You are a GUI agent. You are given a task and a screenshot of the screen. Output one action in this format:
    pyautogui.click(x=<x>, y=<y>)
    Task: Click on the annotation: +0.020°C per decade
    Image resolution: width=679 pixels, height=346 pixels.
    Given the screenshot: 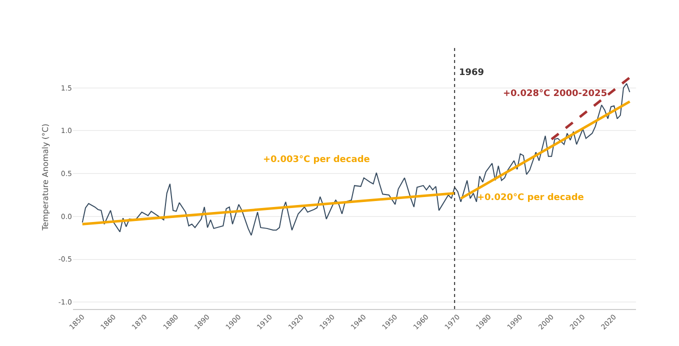 What is the action you would take?
    pyautogui.click(x=530, y=198)
    